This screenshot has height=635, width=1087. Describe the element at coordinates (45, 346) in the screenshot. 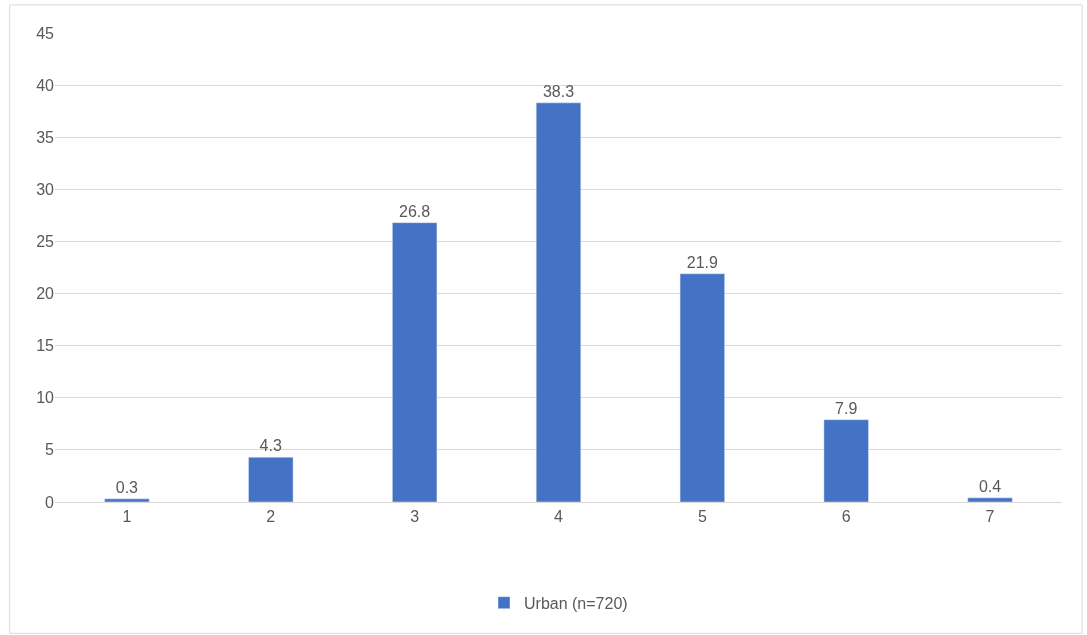

I see `y-tick-label: 15` at that location.